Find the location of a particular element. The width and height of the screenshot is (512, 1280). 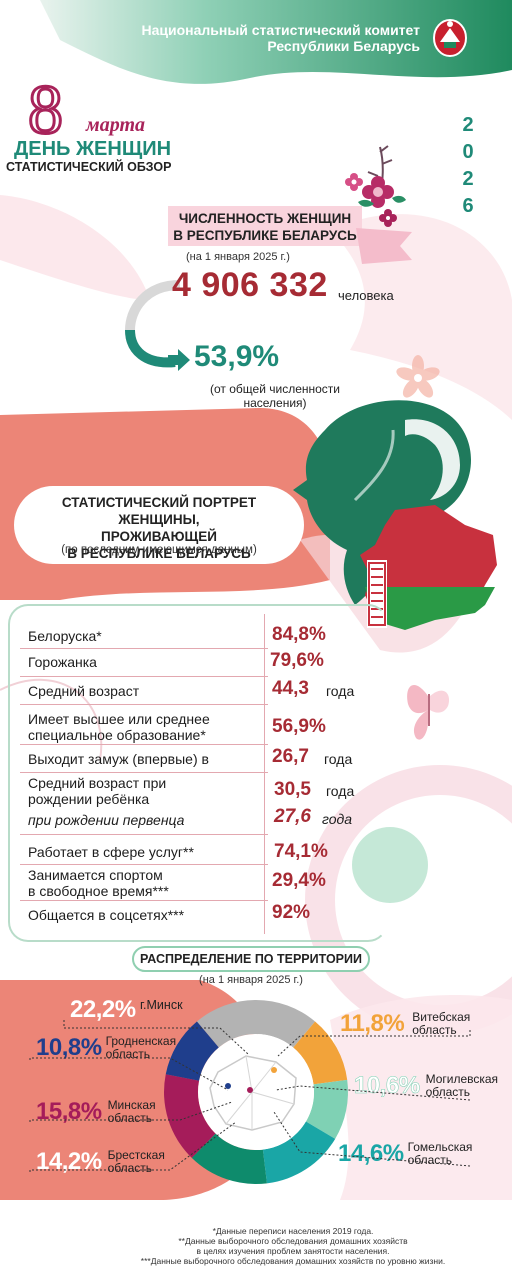

territory-heading-box is located at coordinates (251, 959).